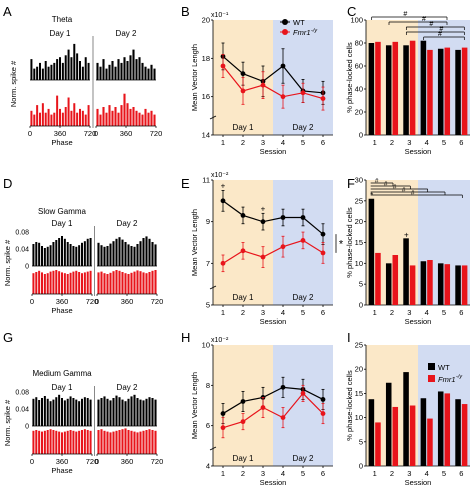 The image size is (474, 488). I want to click on xtick-label: 4, so click(427, 473).